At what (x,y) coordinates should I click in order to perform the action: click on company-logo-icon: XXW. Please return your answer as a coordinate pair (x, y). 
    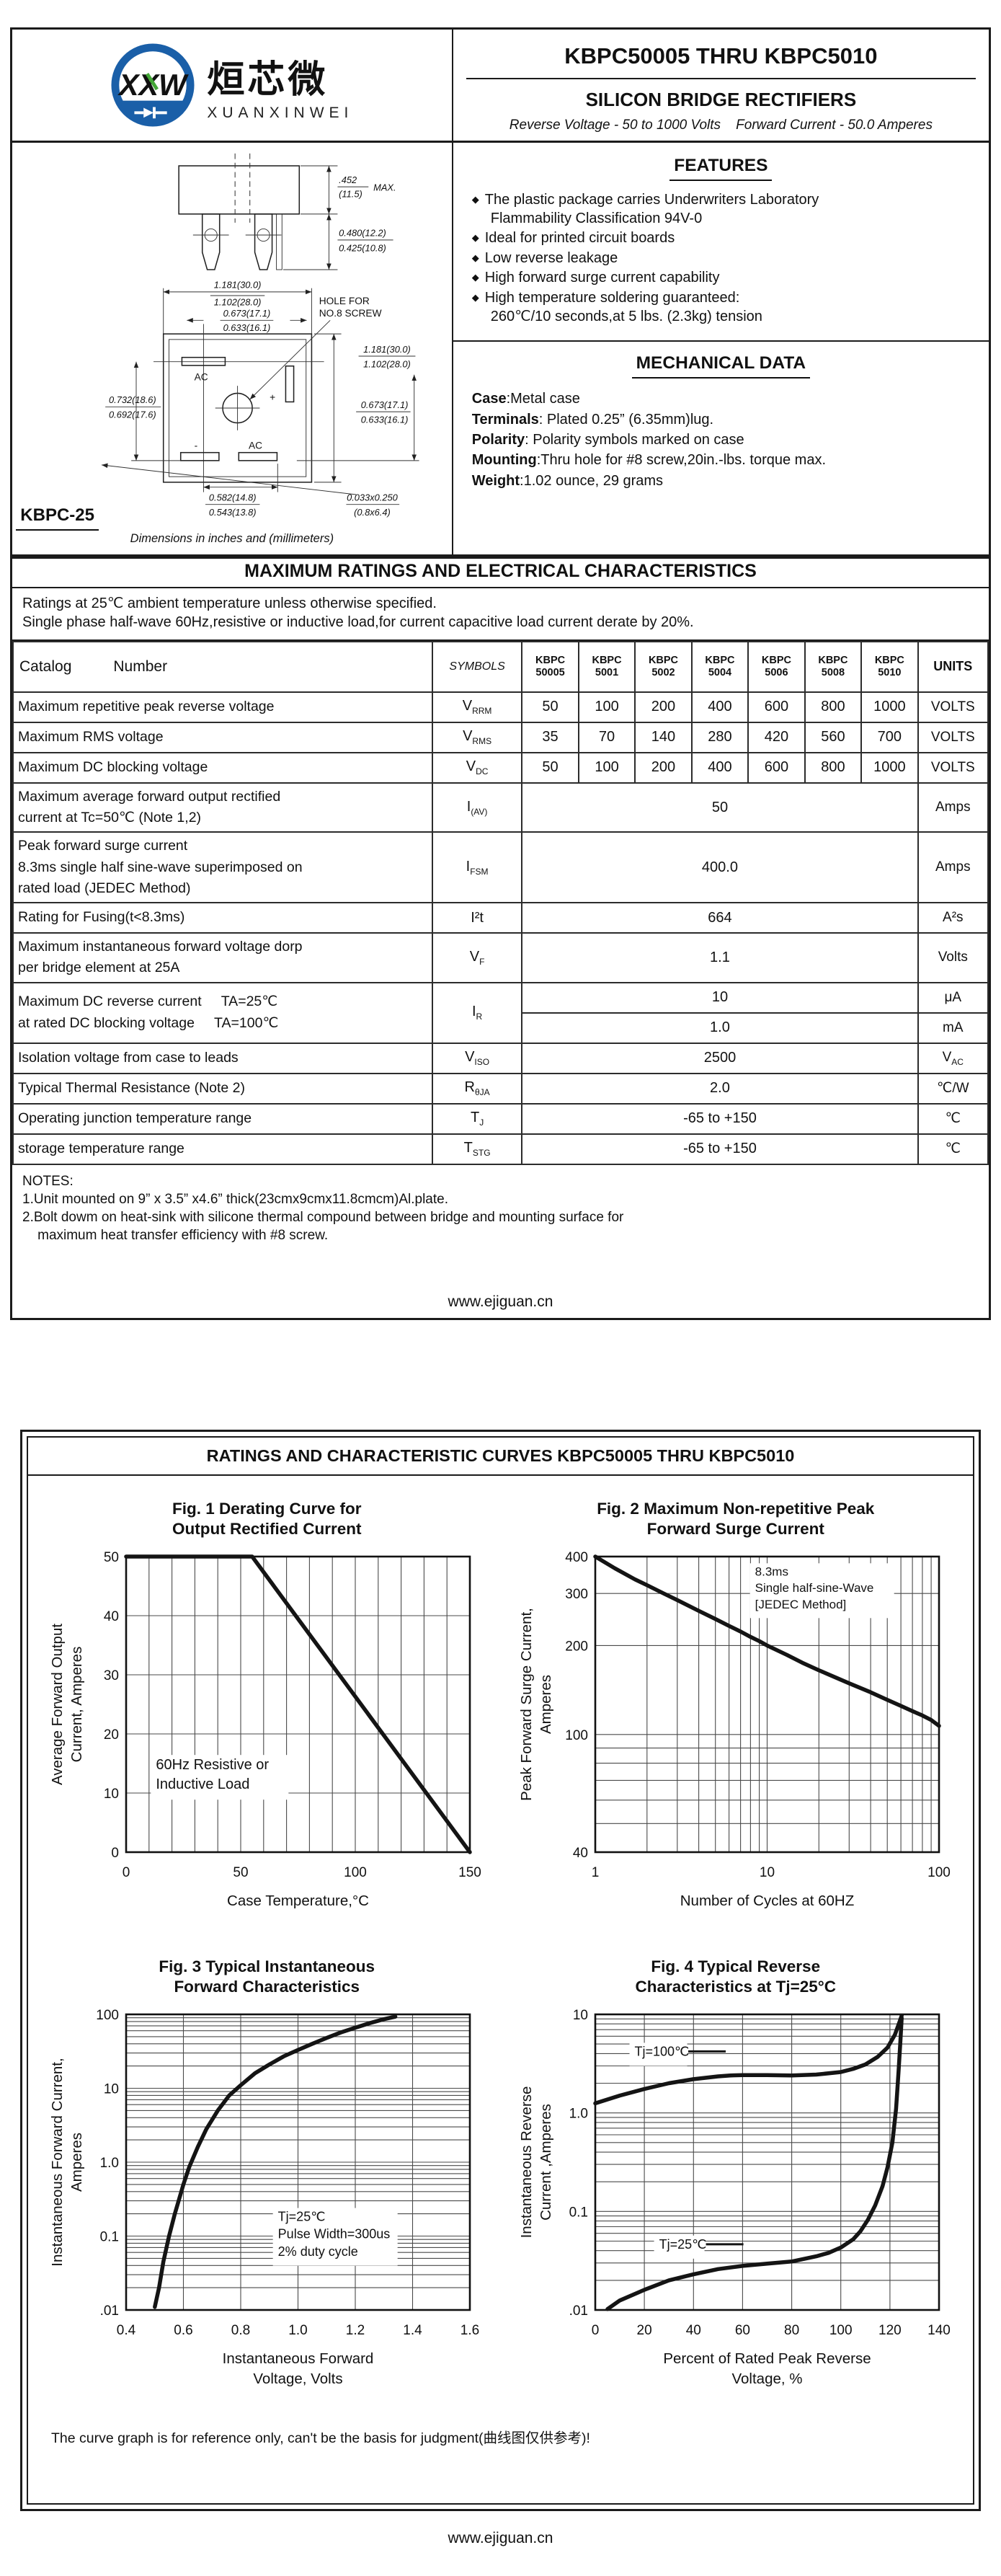
    Looking at the image, I should click on (153, 85).